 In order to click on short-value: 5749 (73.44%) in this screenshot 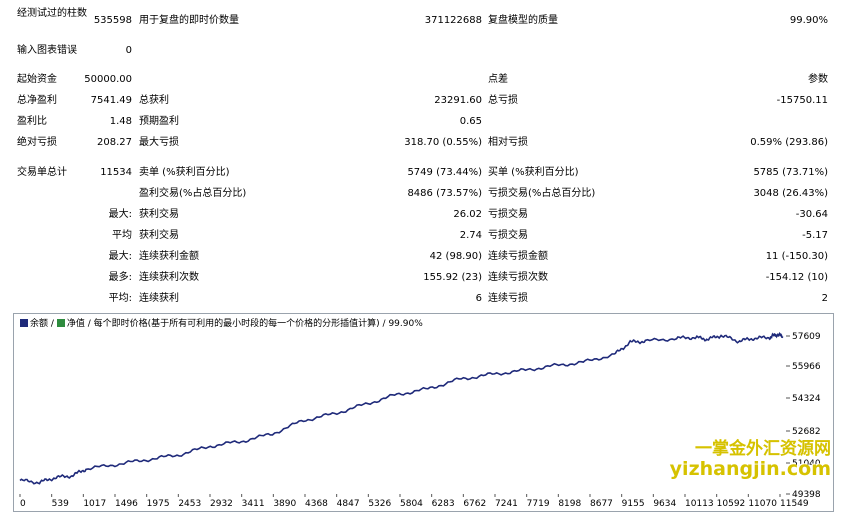, I will do `click(444, 172)`.